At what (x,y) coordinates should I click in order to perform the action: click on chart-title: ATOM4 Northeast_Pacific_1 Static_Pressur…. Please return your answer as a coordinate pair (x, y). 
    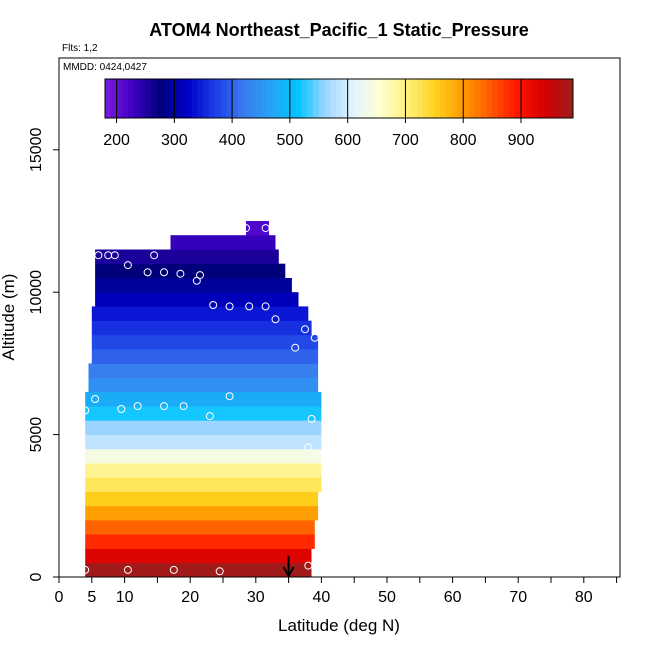
    Looking at the image, I should click on (339, 30).